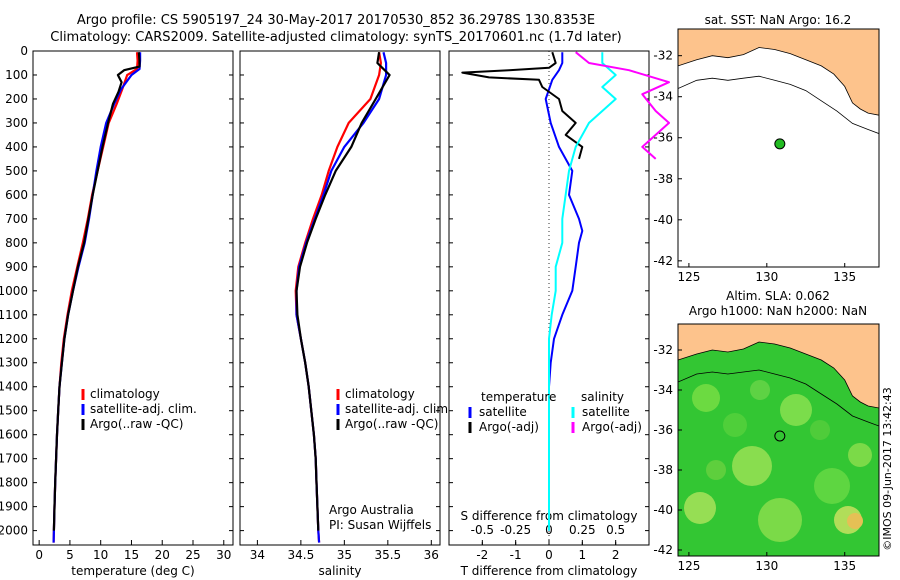  What do you see at coordinates (301, 555) in the screenshot?
I see `x-tick-label: 34.5` at bounding box center [301, 555].